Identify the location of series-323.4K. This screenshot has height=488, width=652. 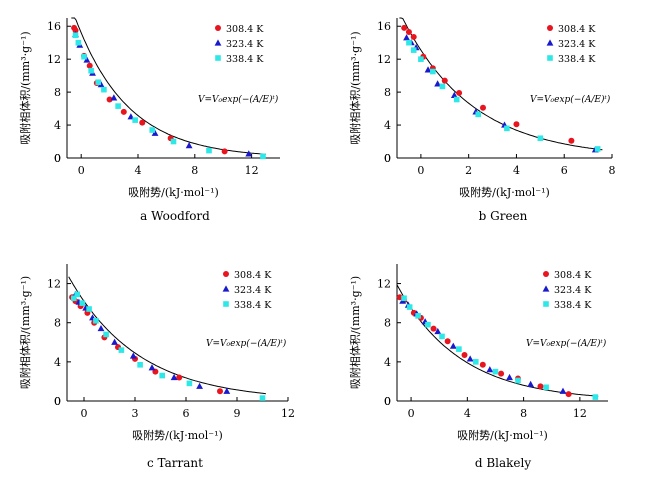
(501, 93).